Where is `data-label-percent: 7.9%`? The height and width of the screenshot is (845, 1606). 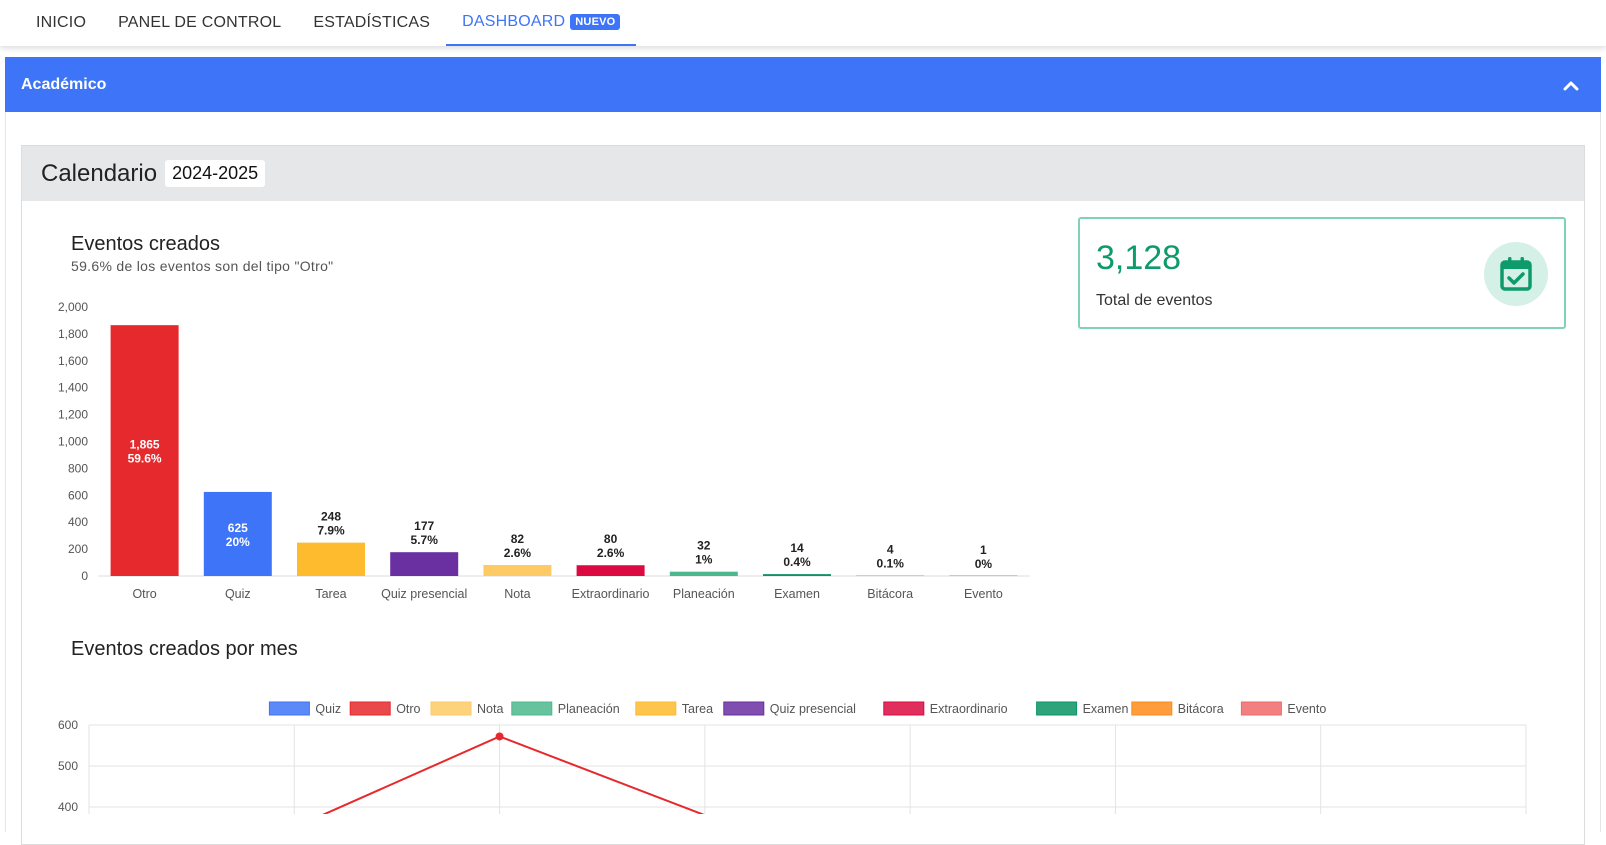
data-label-percent: 7.9% is located at coordinates (331, 531).